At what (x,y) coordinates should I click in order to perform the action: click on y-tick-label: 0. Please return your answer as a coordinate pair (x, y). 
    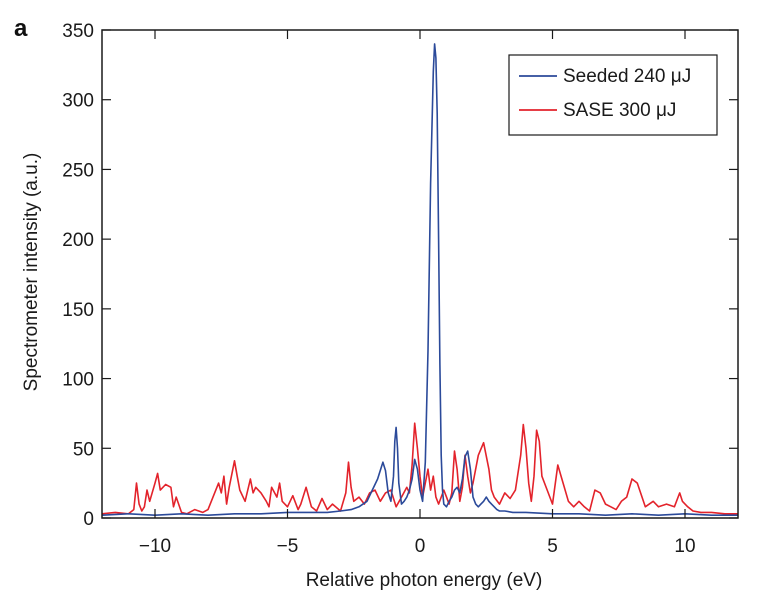
    Looking at the image, I should click on (88, 519).